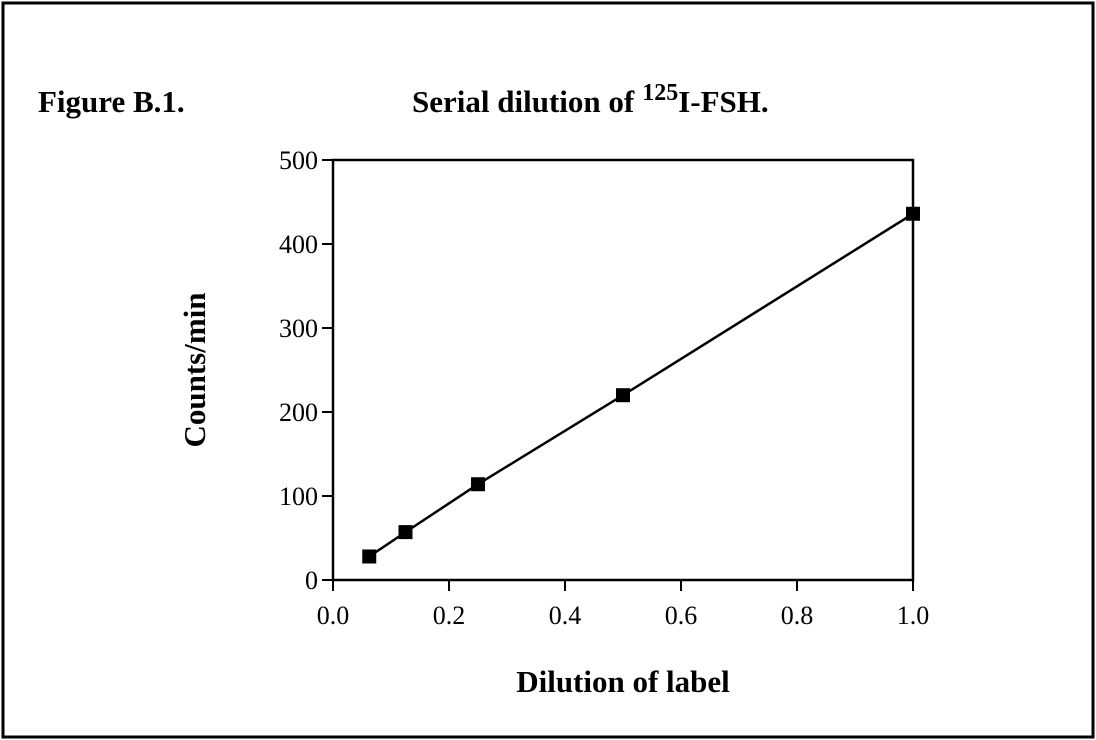 The image size is (1096, 740). I want to click on x-tick-label: 0.0, so click(333, 615).